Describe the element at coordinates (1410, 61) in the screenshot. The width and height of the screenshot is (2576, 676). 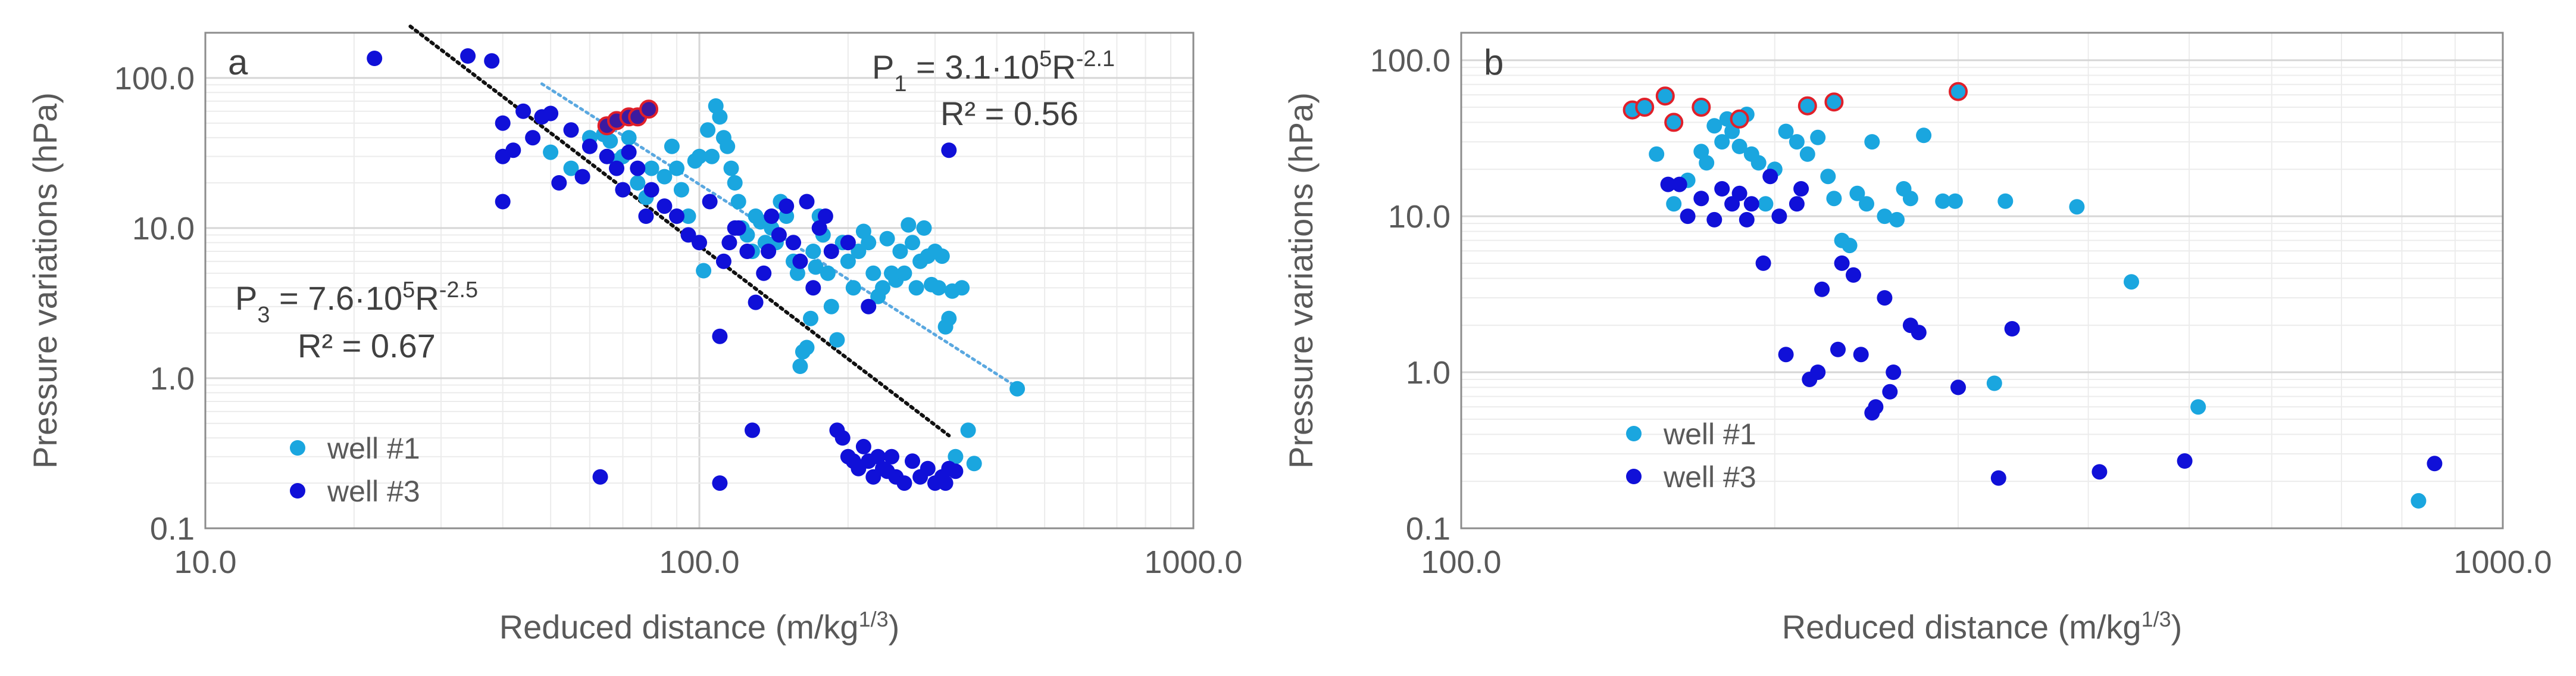
I see `y-tick-label: 100.0` at that location.